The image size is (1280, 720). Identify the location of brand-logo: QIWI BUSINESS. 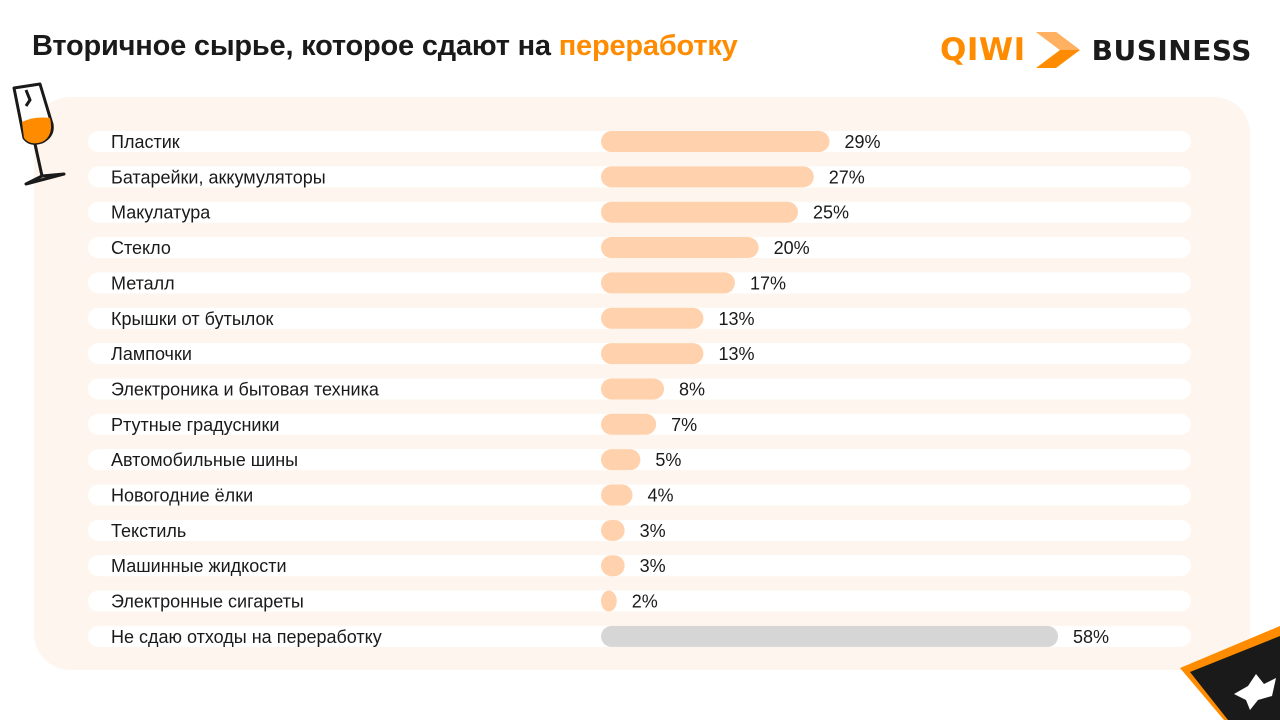
(1096, 50).